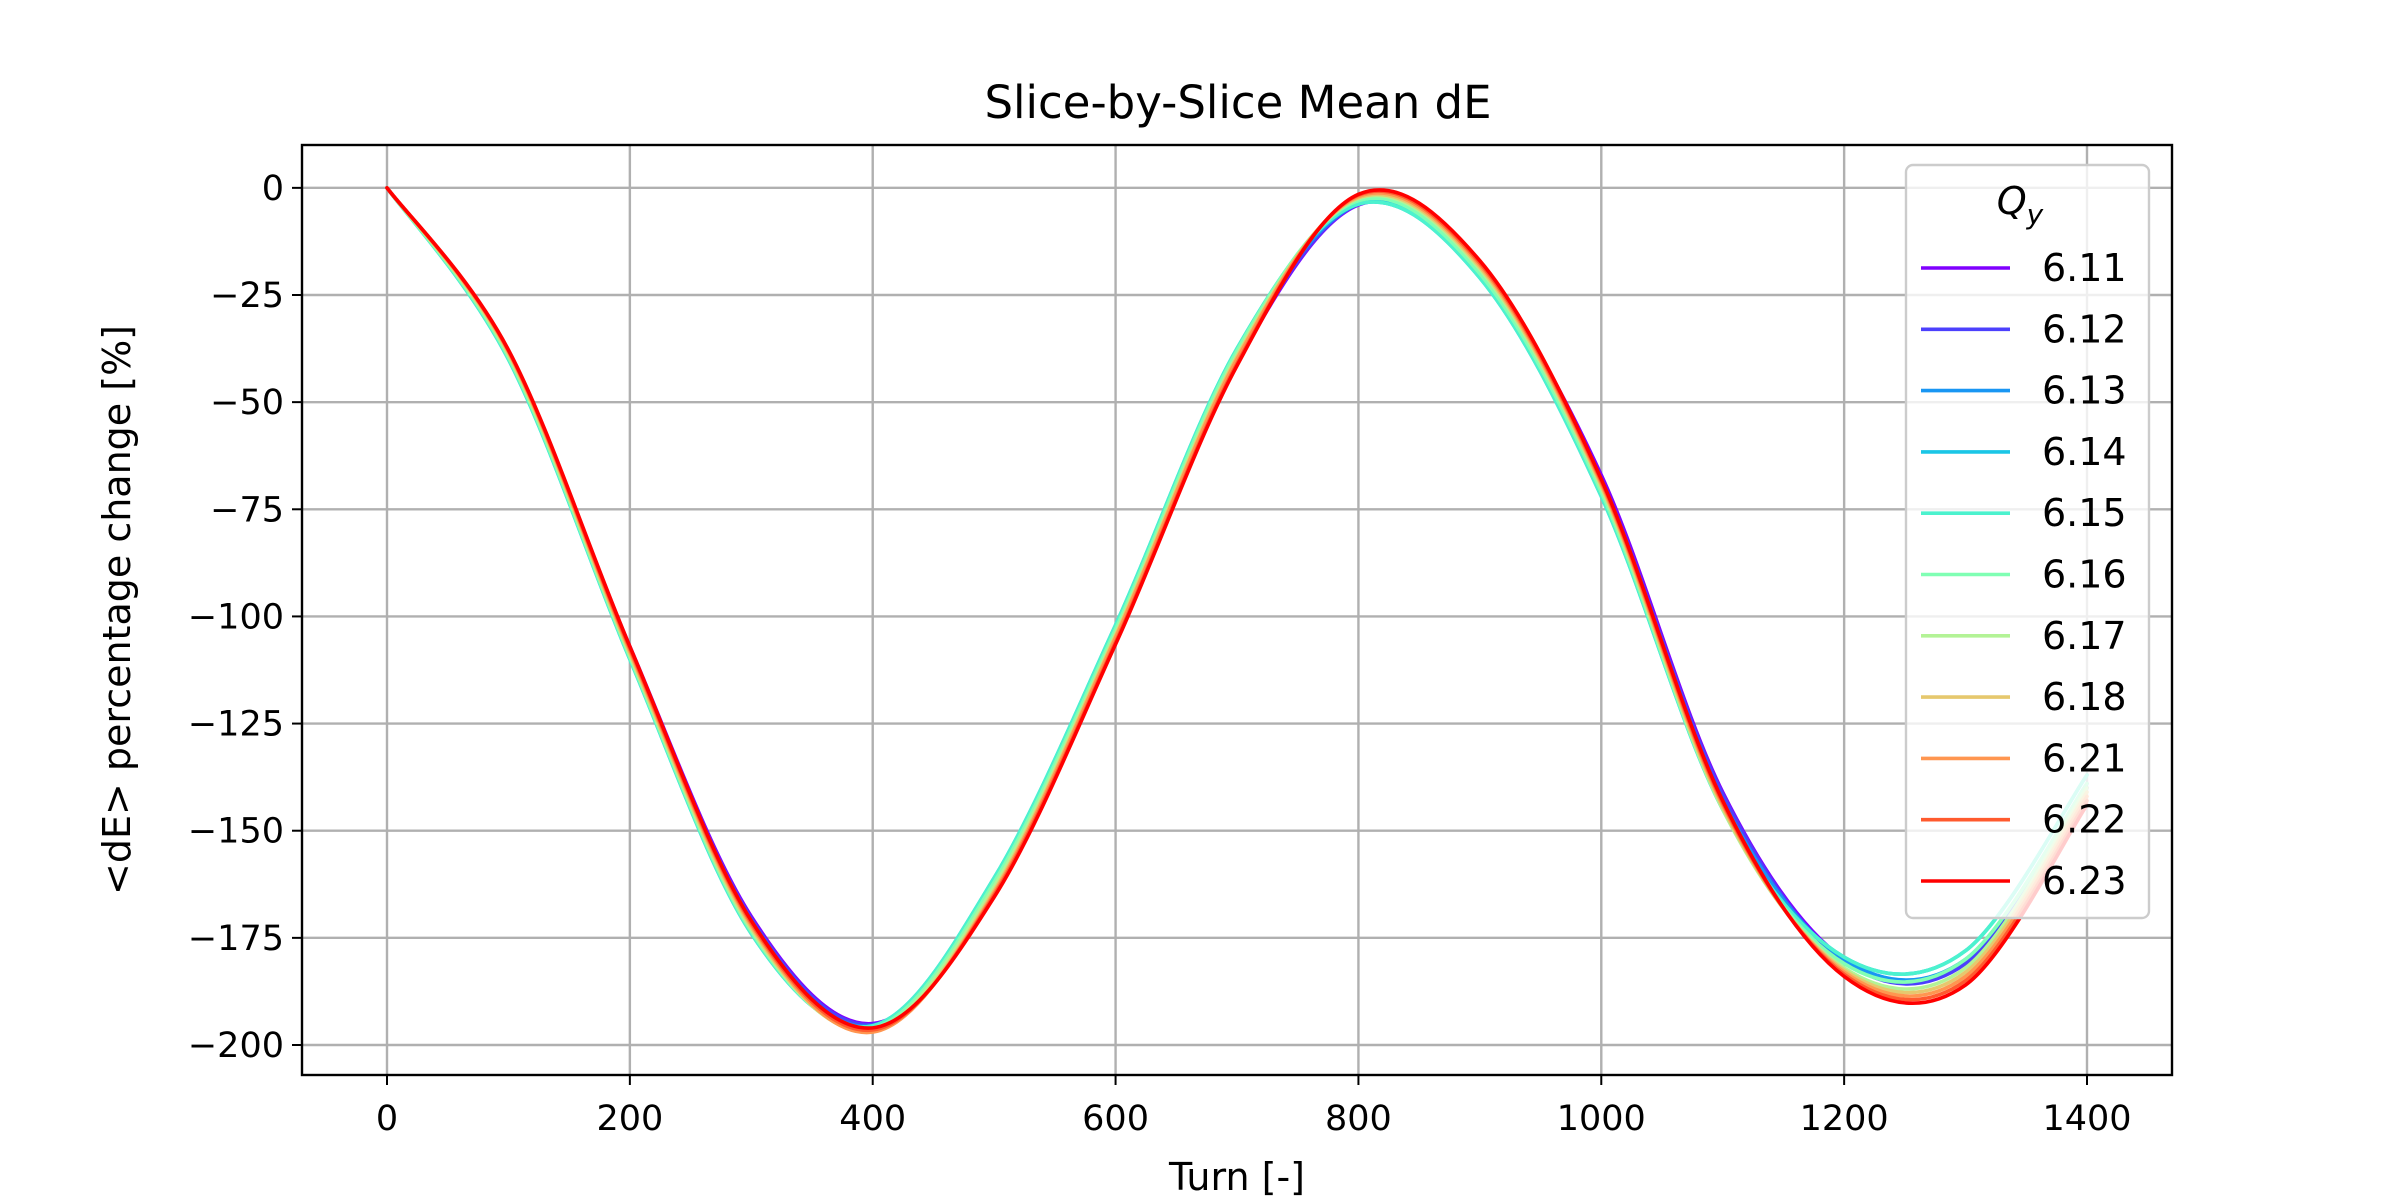  What do you see at coordinates (1601, 1119) in the screenshot?
I see `x-tick-label: 1000` at bounding box center [1601, 1119].